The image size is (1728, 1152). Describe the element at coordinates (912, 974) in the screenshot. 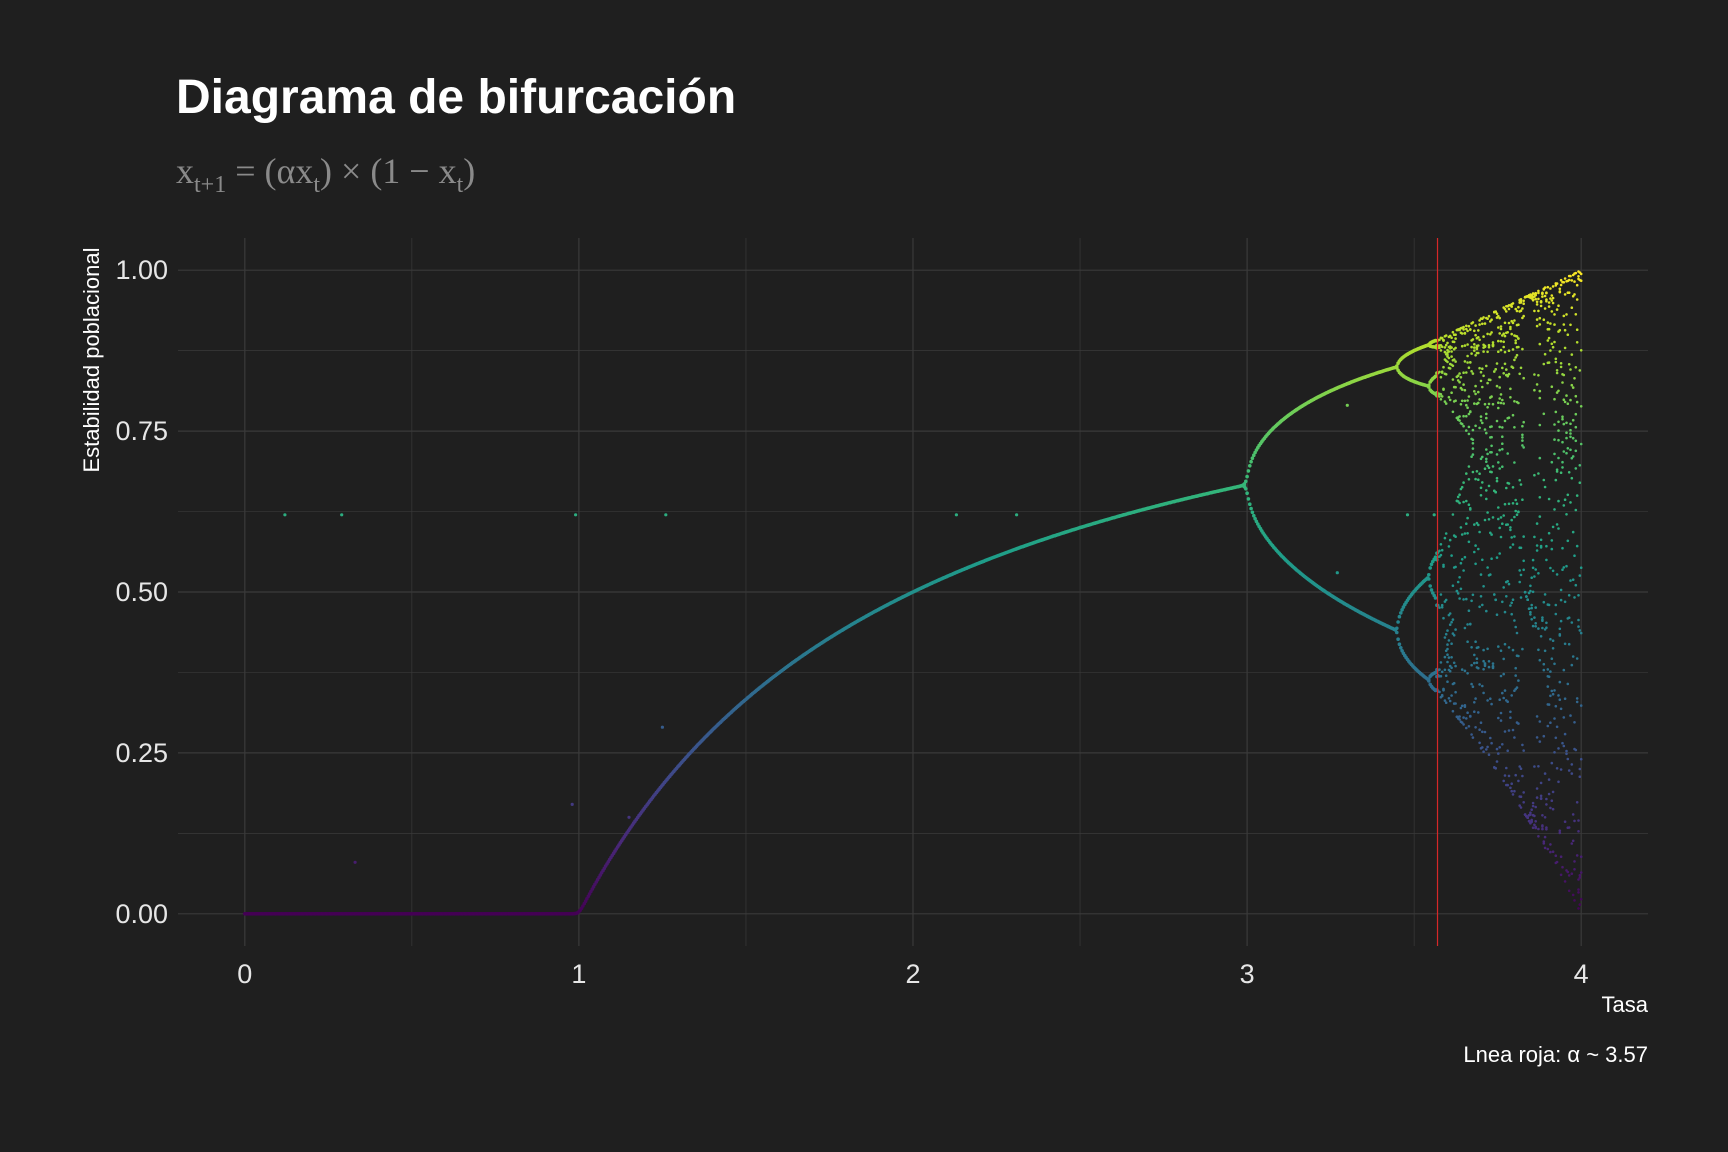

I see `x-tick-labels: 0 1 2 3 4` at that location.